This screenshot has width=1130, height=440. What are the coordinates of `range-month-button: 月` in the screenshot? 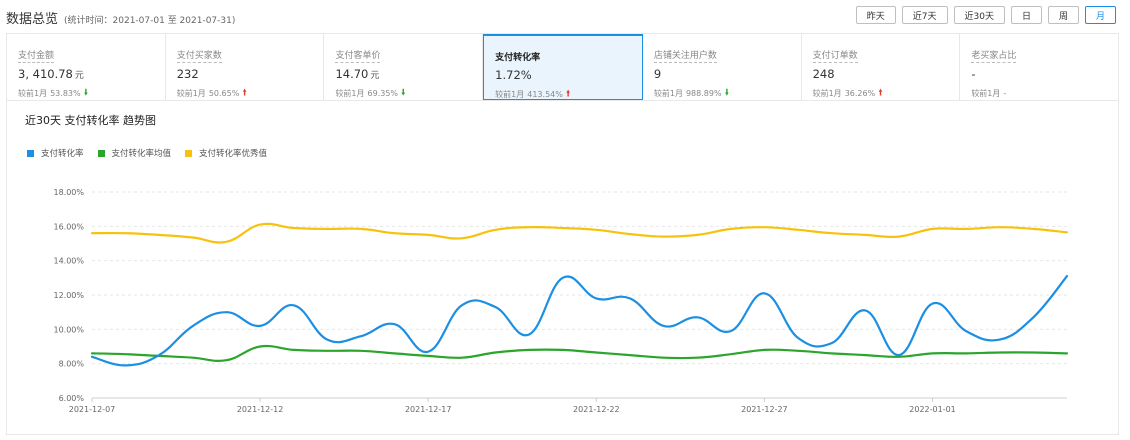 It's located at (1100, 15).